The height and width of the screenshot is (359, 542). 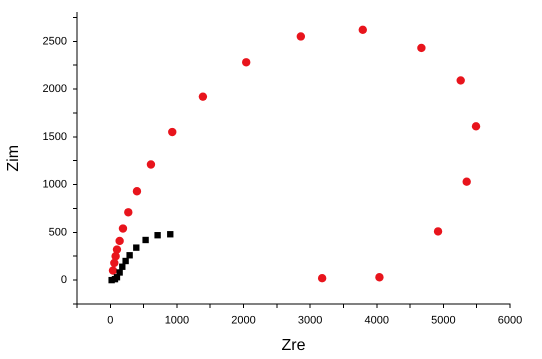 I want to click on x-tick-label: 4000, so click(x=377, y=320).